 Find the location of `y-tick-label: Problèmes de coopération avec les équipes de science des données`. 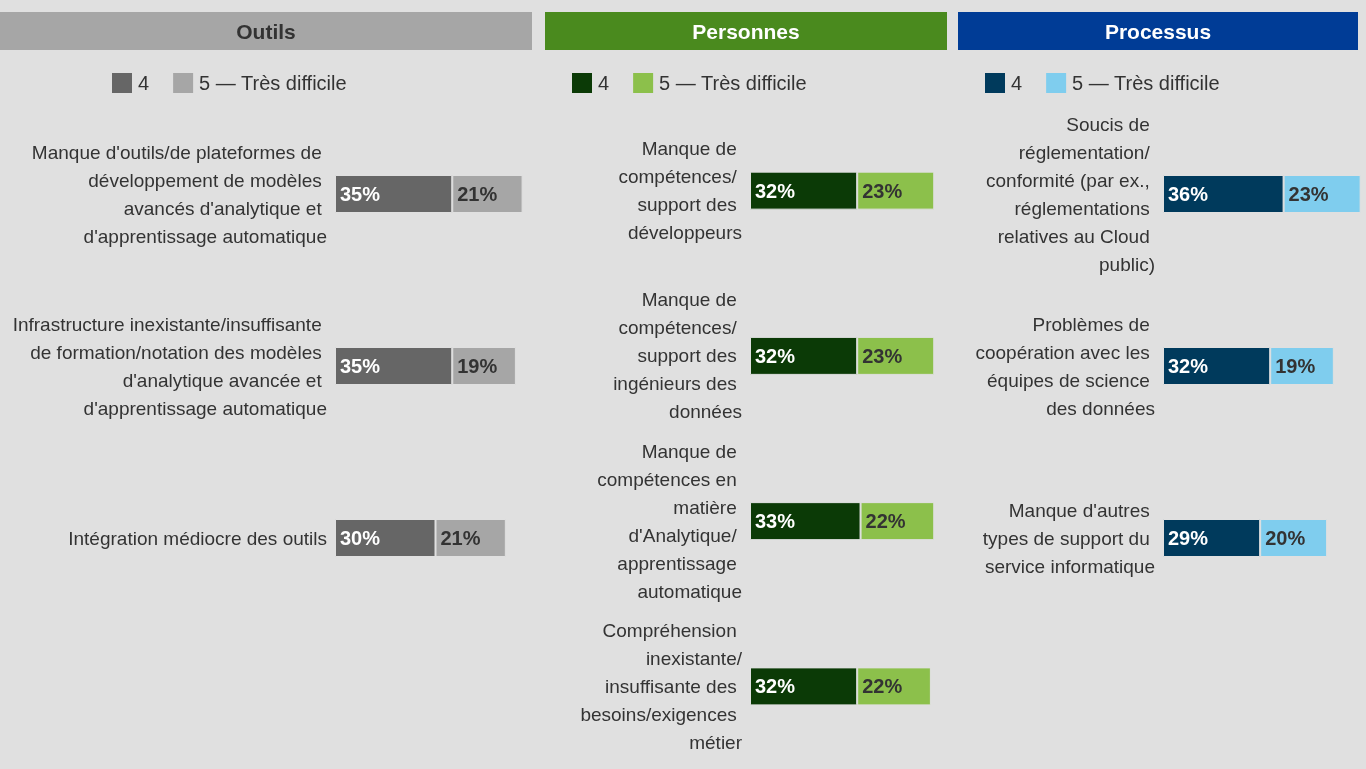

y-tick-label: Problèmes de coopération avec les équipes de science des données is located at coordinates (1065, 366).